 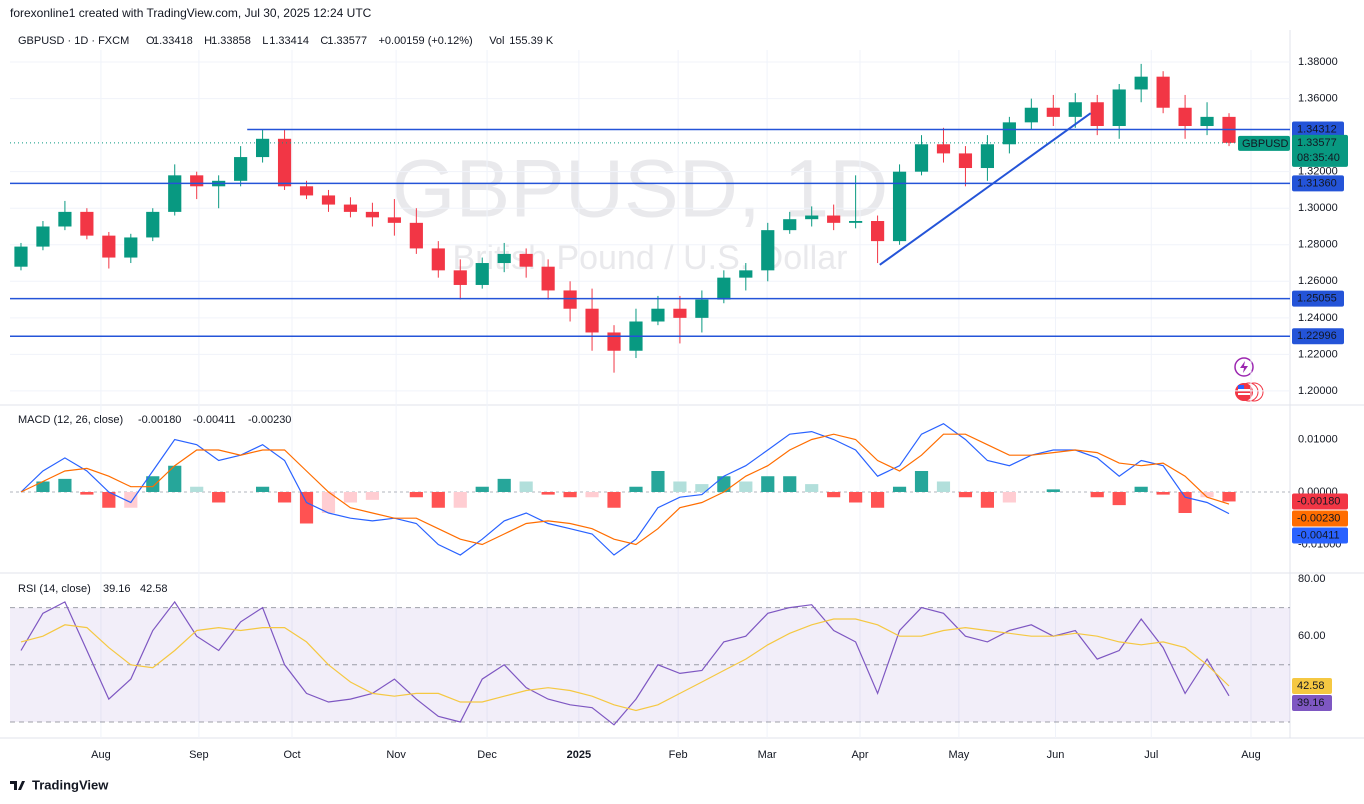 I want to click on value-label: -0.00230, so click(x=1318, y=518).